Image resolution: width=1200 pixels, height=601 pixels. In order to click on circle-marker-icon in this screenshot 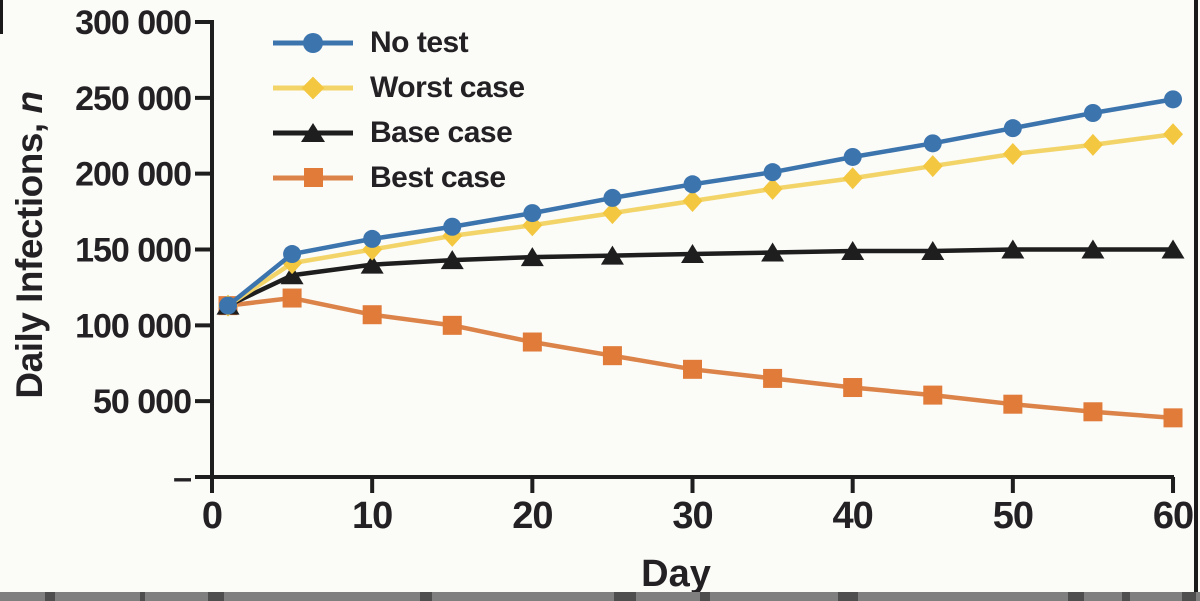, I will do `click(313, 42)`.